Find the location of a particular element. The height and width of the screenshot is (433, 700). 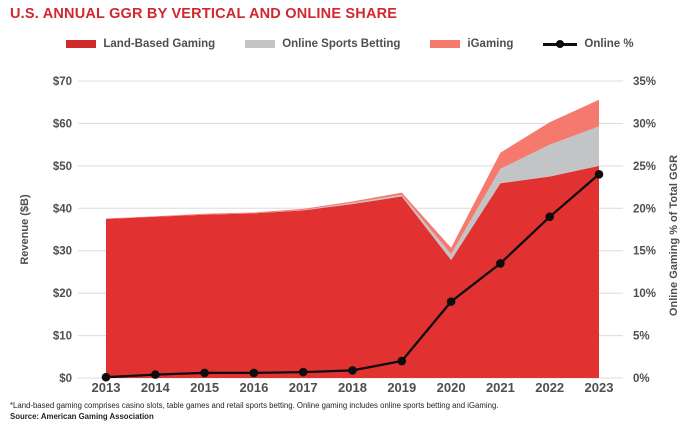

left-axis-tick-label: $50 is located at coordinates (62, 167).